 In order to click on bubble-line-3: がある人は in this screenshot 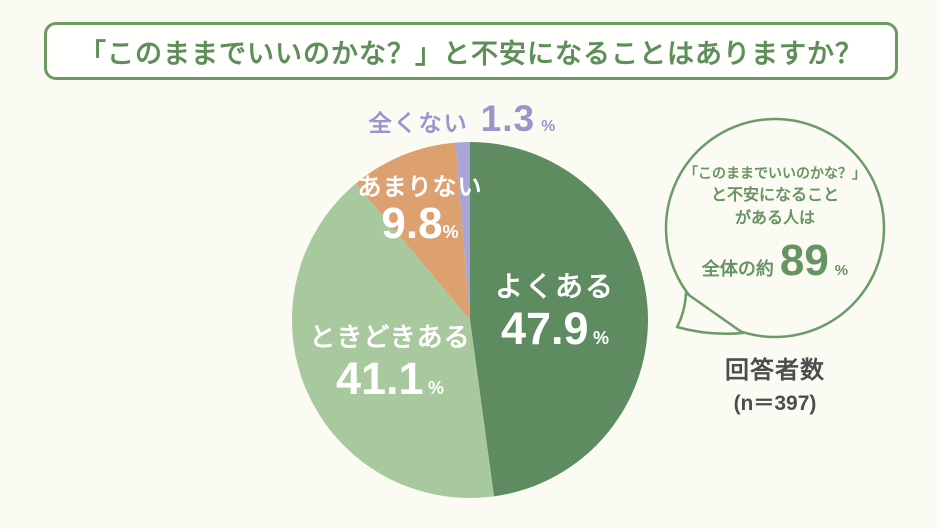, I will do `click(774, 219)`.